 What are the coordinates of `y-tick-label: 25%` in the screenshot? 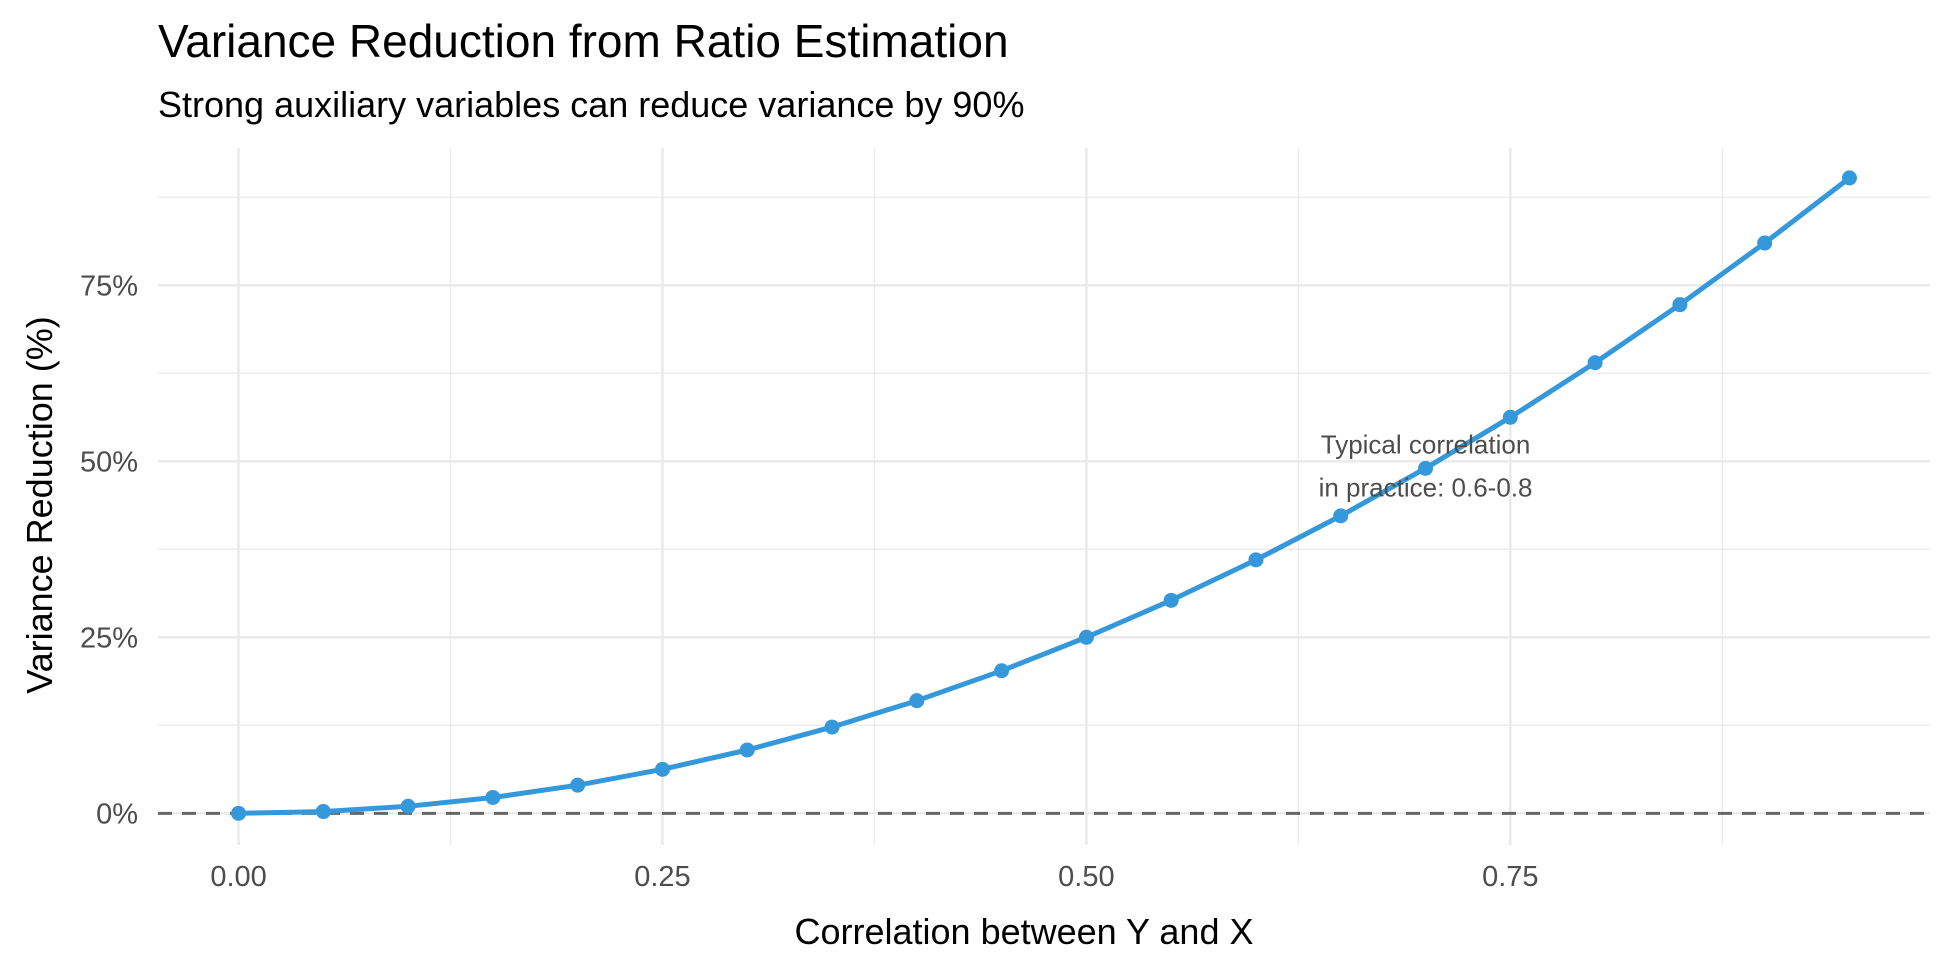 It's located at (109, 638).